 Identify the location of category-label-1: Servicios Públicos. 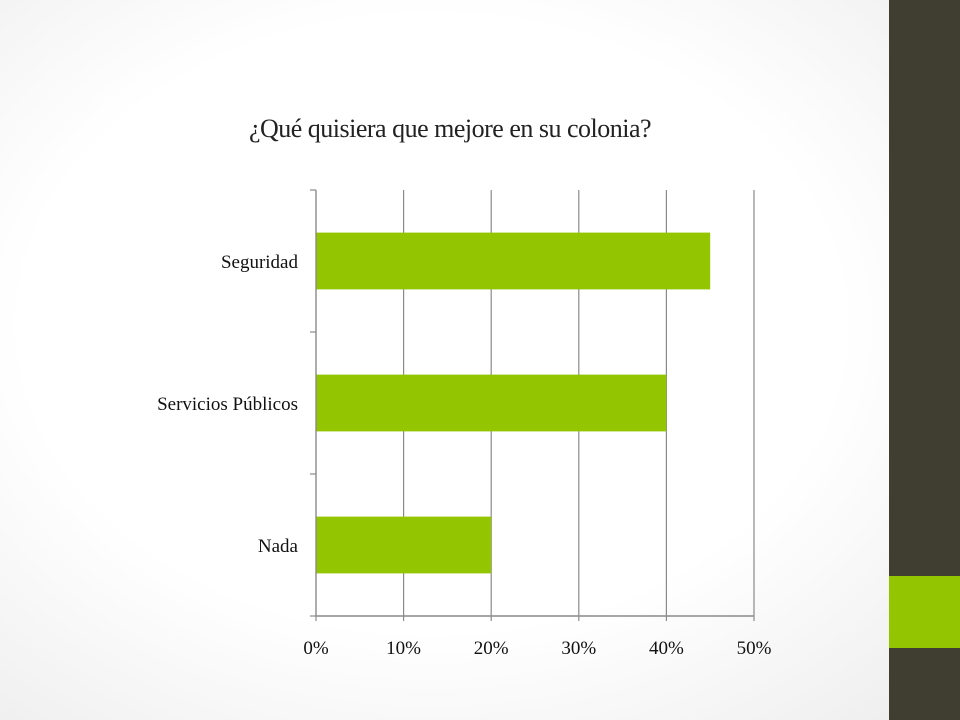
(227, 404).